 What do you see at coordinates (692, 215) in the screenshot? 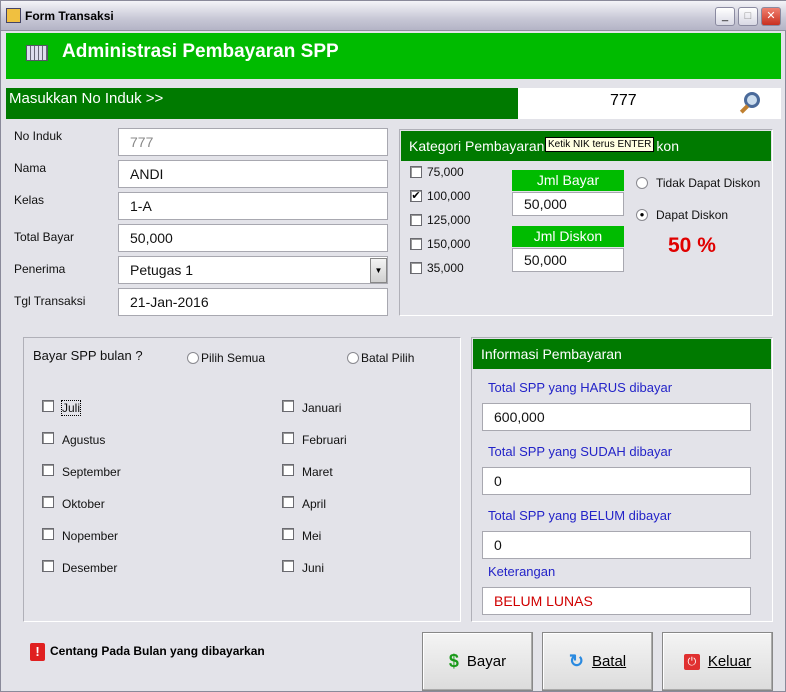
I see `radio-dapat-label: Dapat Diskon` at bounding box center [692, 215].